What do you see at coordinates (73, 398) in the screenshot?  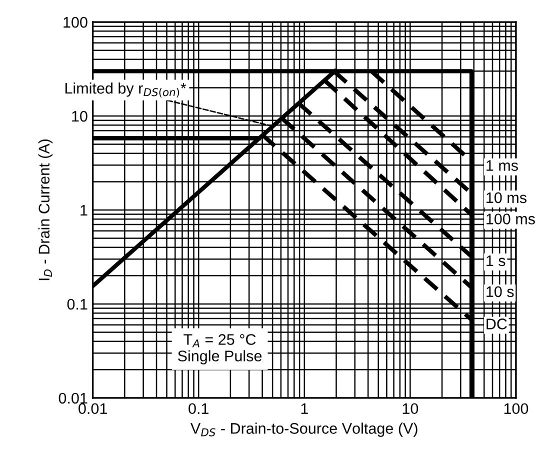 I see `y-tick-label: 0.01` at bounding box center [73, 398].